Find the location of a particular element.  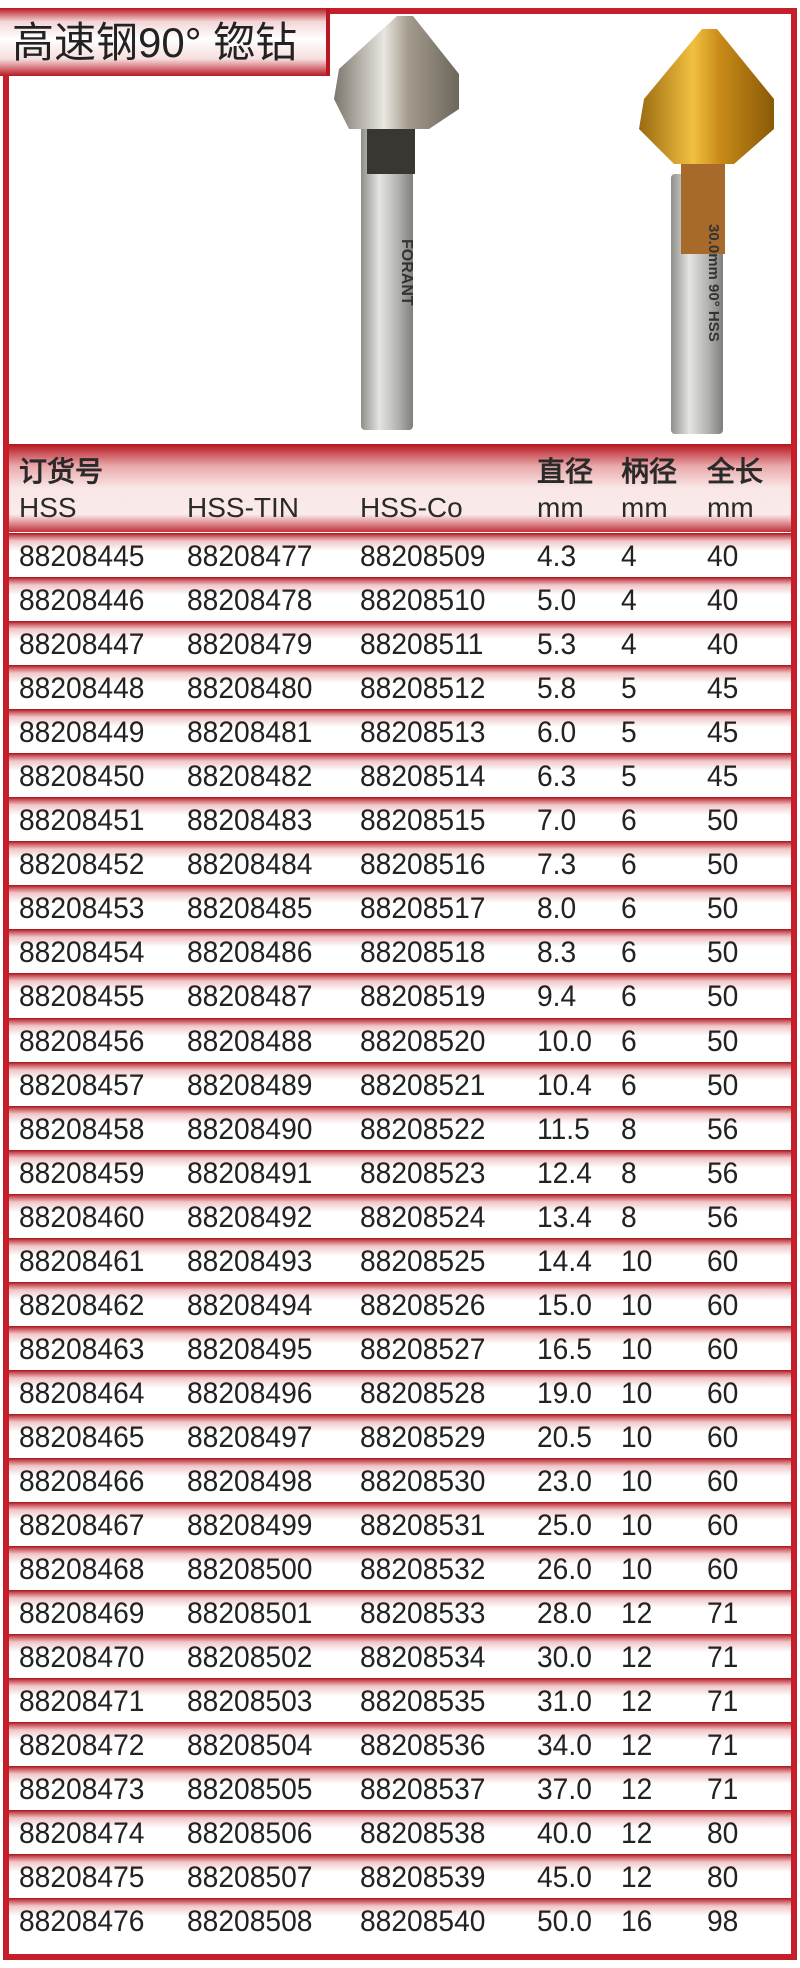

diameter-cell: 28.0 is located at coordinates (564, 1614).